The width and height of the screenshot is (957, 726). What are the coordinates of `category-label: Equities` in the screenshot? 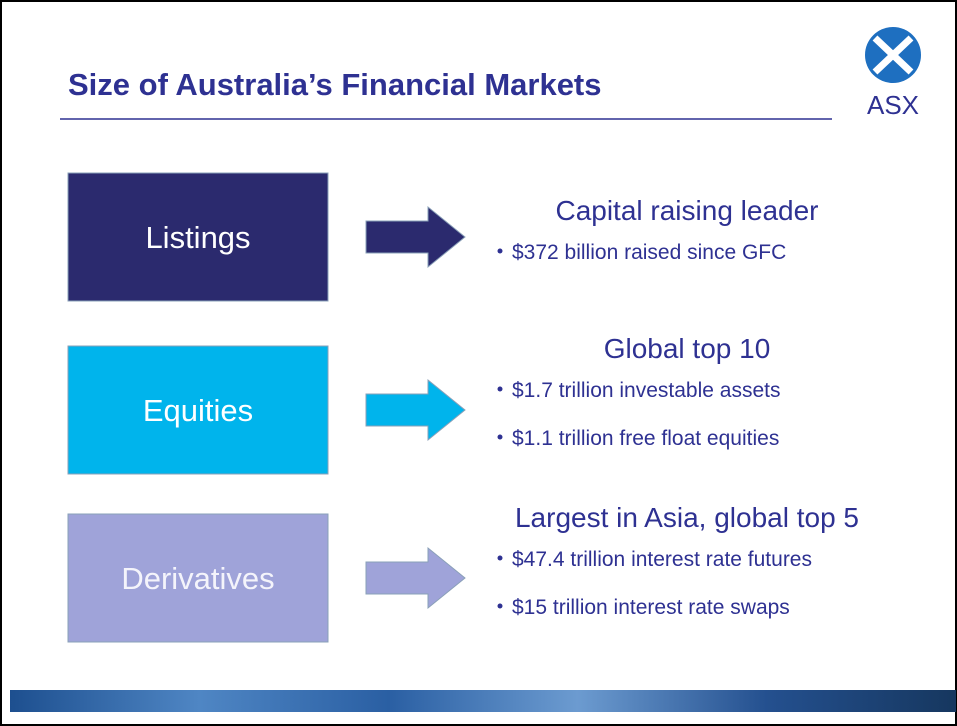 It's located at (198, 410).